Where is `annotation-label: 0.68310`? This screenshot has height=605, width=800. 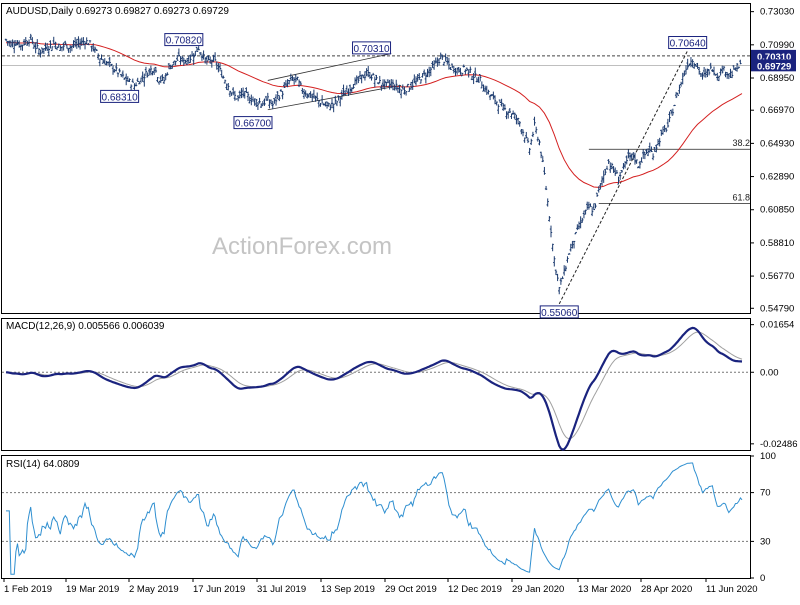 annotation-label: 0.68310 is located at coordinates (120, 97).